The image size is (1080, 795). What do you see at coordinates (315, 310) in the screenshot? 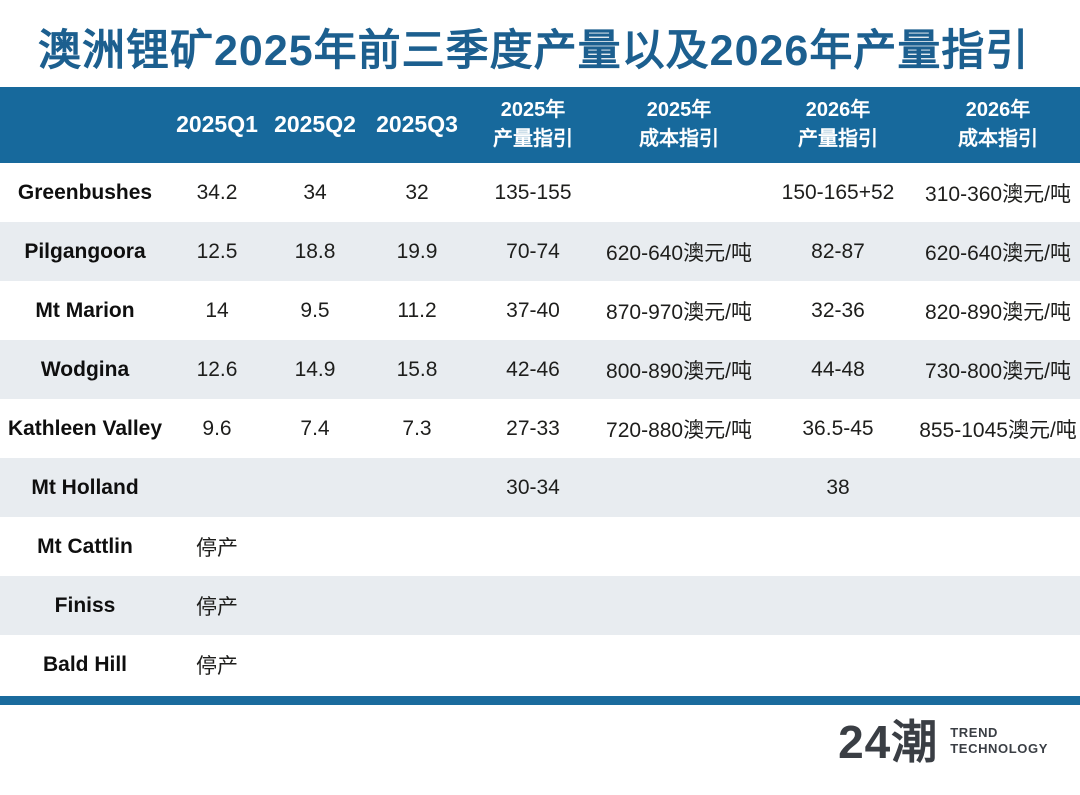
I see `data-cell: 9.5` at bounding box center [315, 310].